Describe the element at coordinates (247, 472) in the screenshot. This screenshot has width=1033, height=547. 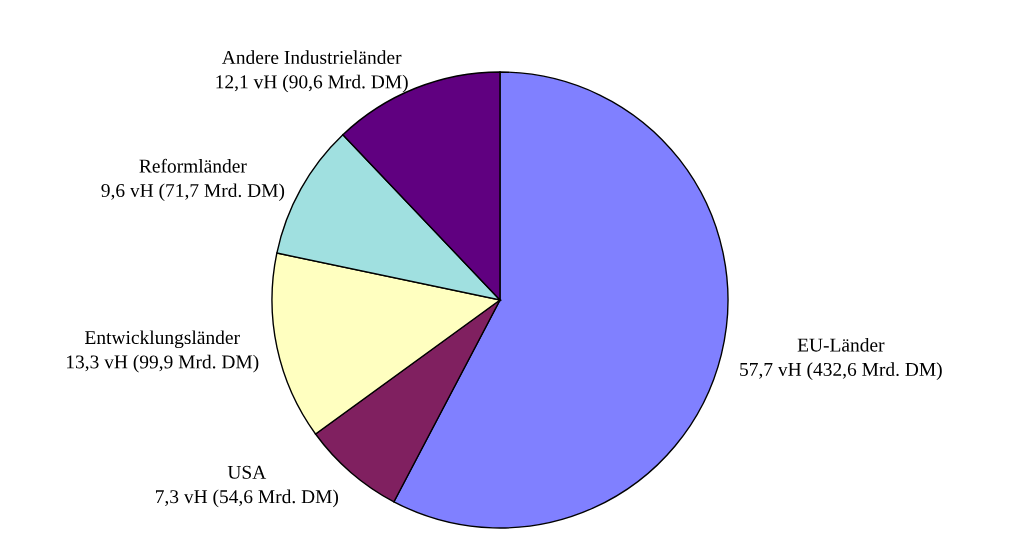
I see `slice-label: USA` at that location.